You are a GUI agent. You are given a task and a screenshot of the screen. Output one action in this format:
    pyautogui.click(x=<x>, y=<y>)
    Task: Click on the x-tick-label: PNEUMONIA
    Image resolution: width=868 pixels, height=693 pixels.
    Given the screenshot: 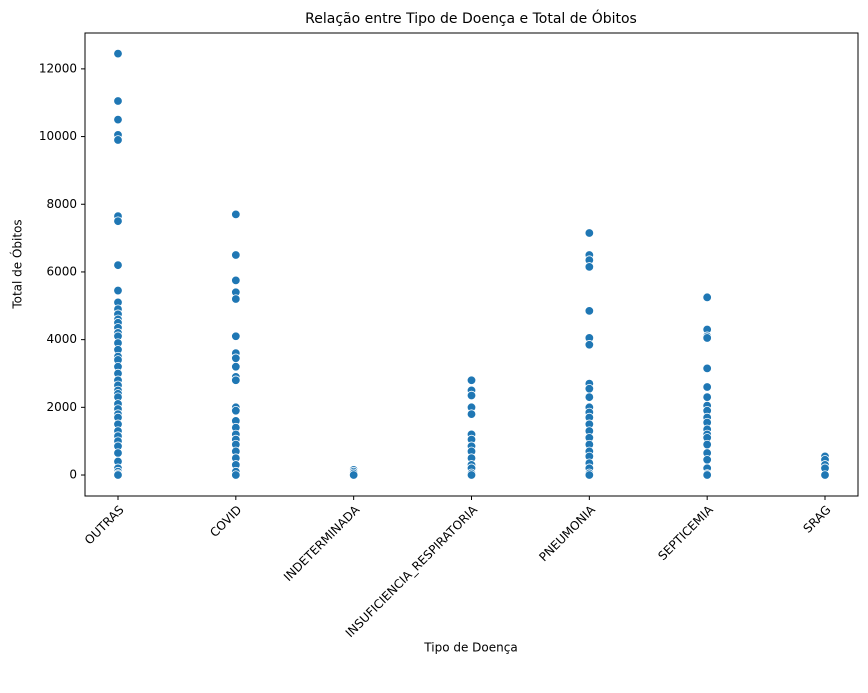 What is the action you would take?
    pyautogui.click(x=567, y=533)
    